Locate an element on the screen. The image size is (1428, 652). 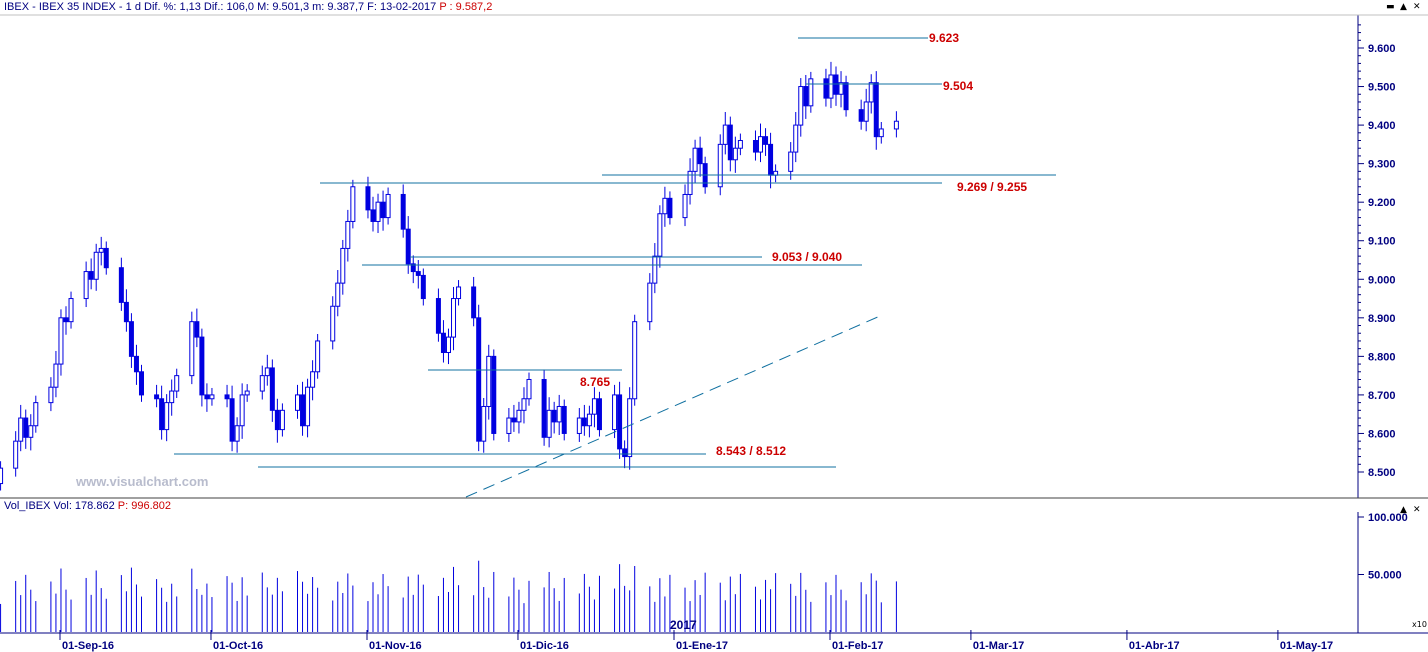
date-tick-label: 01-Nov-16 is located at coordinates (395, 646).